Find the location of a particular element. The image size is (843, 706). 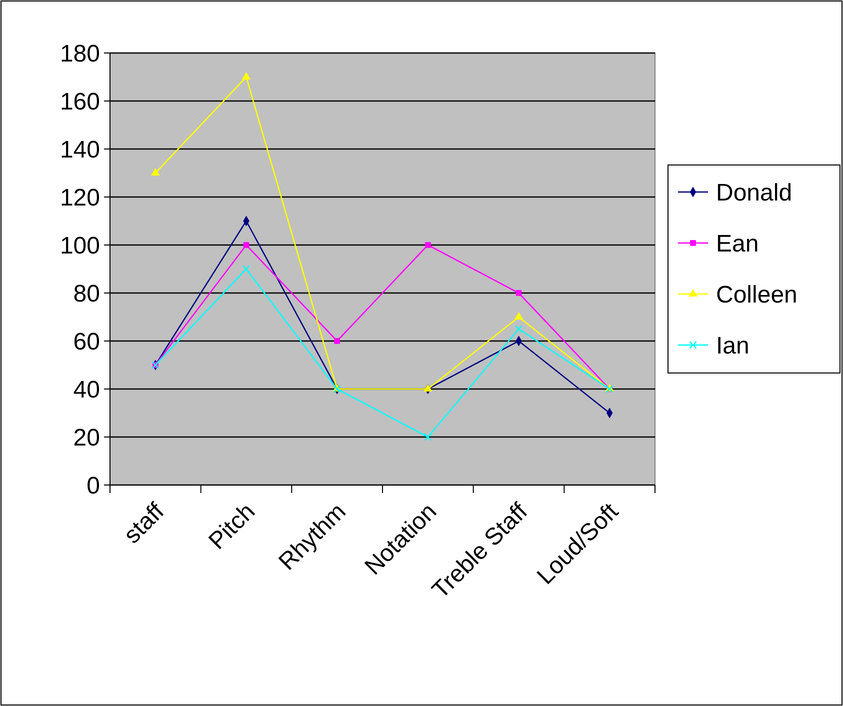

y-tick-label: 120 is located at coordinates (80, 198).